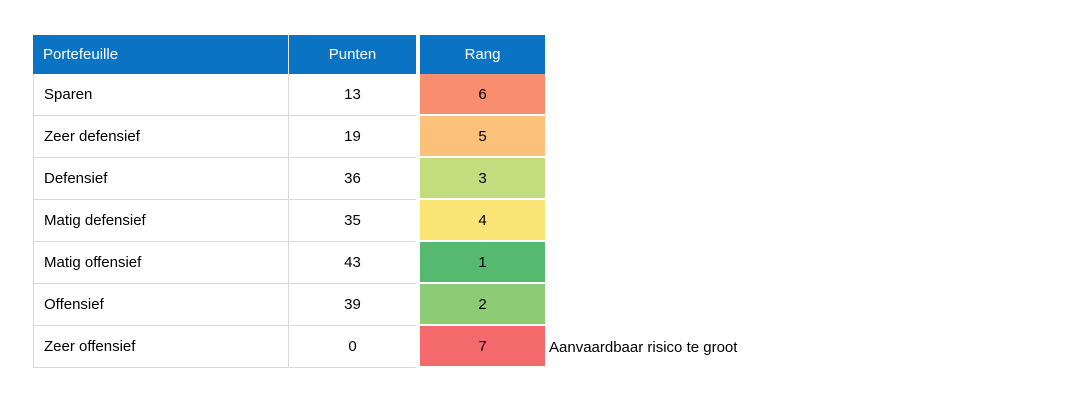 This screenshot has height=401, width=1089. I want to click on cell-punten: 13, so click(352, 95).